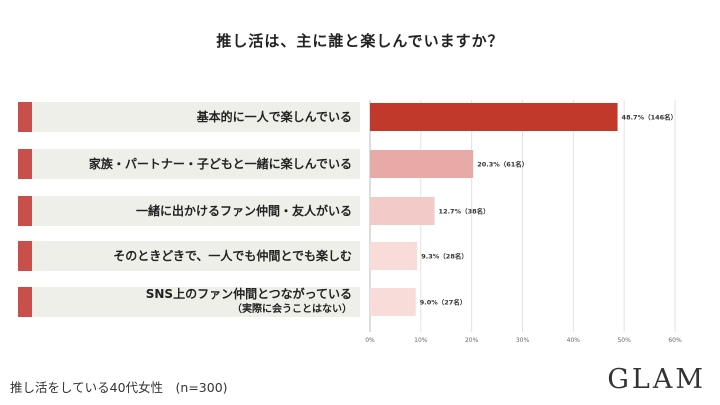 The image size is (720, 405). What do you see at coordinates (502, 164) in the screenshot?
I see `data-label: 20.3%（61名）` at bounding box center [502, 164].